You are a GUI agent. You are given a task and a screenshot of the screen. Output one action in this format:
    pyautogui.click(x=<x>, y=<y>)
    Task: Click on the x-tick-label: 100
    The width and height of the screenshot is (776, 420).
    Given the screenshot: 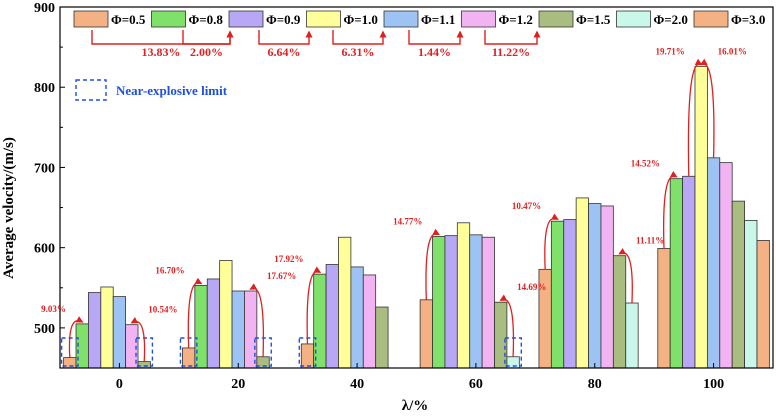 What is the action you would take?
    pyautogui.click(x=713, y=384)
    